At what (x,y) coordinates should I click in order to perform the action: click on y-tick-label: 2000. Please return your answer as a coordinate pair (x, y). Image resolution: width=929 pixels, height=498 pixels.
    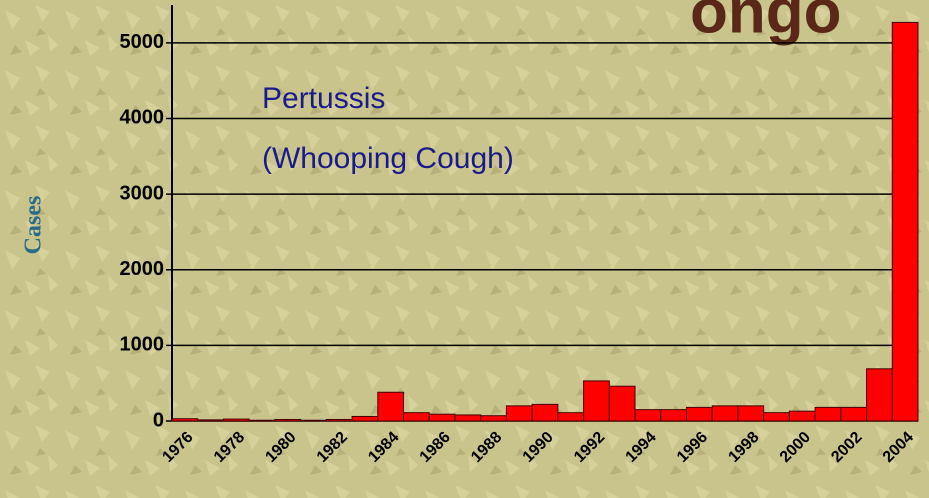
    Looking at the image, I should click on (142, 269).